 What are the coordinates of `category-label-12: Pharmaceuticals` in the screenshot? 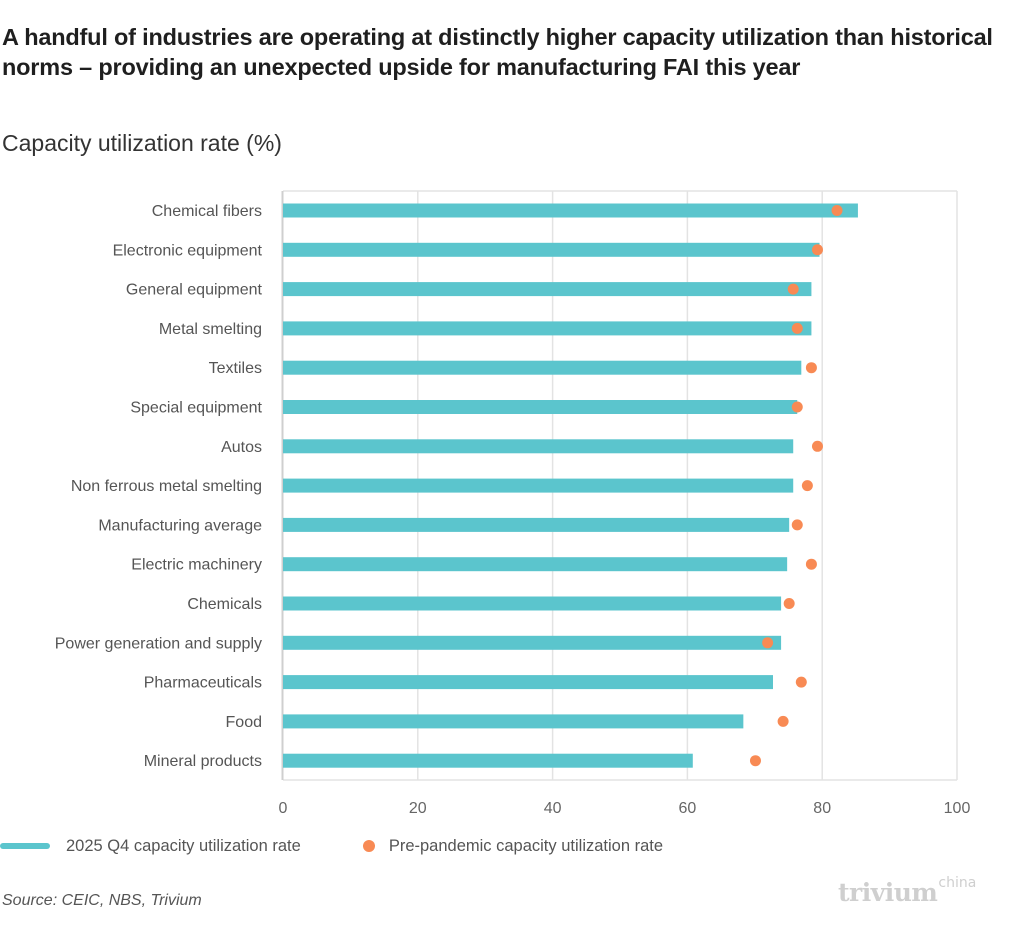 It's located at (203, 683).